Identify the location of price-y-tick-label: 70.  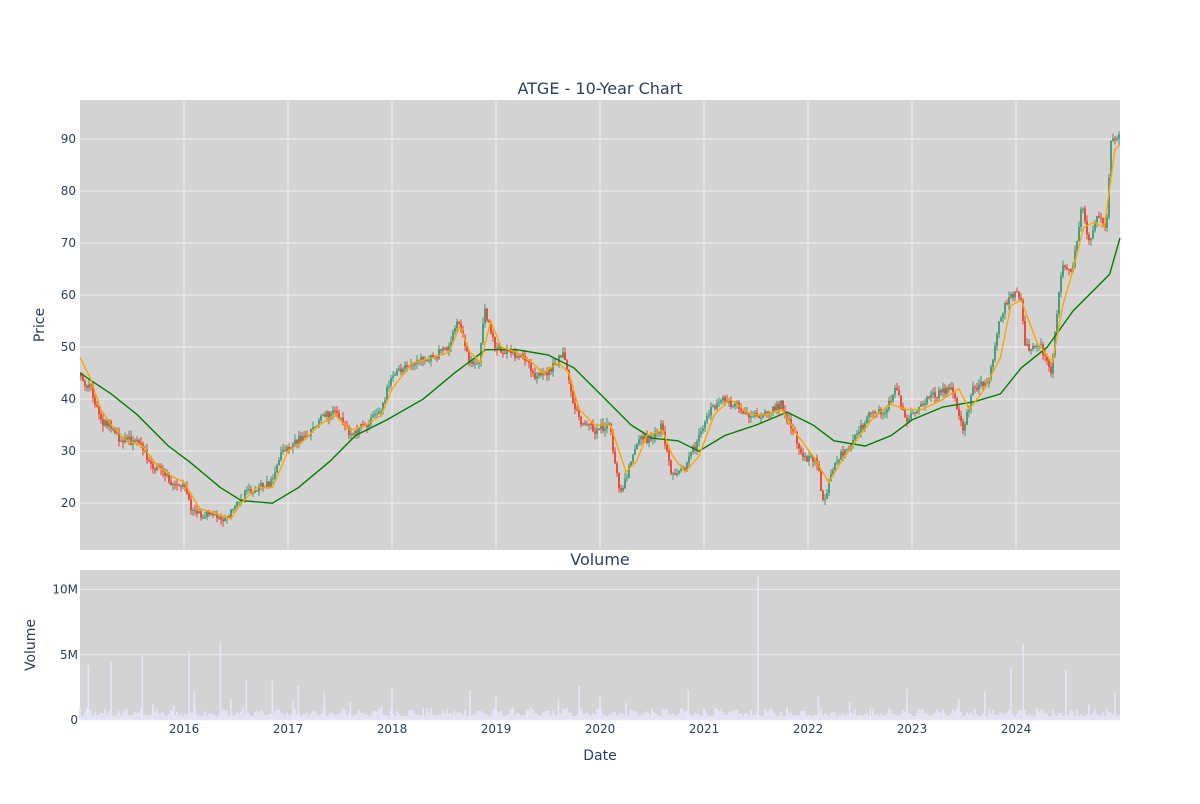
(68, 243).